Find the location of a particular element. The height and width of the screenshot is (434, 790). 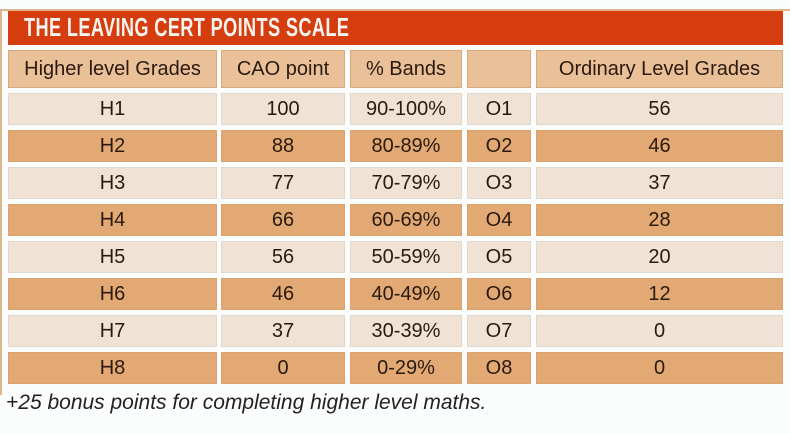

cao-points-cell: 56 is located at coordinates (283, 257).